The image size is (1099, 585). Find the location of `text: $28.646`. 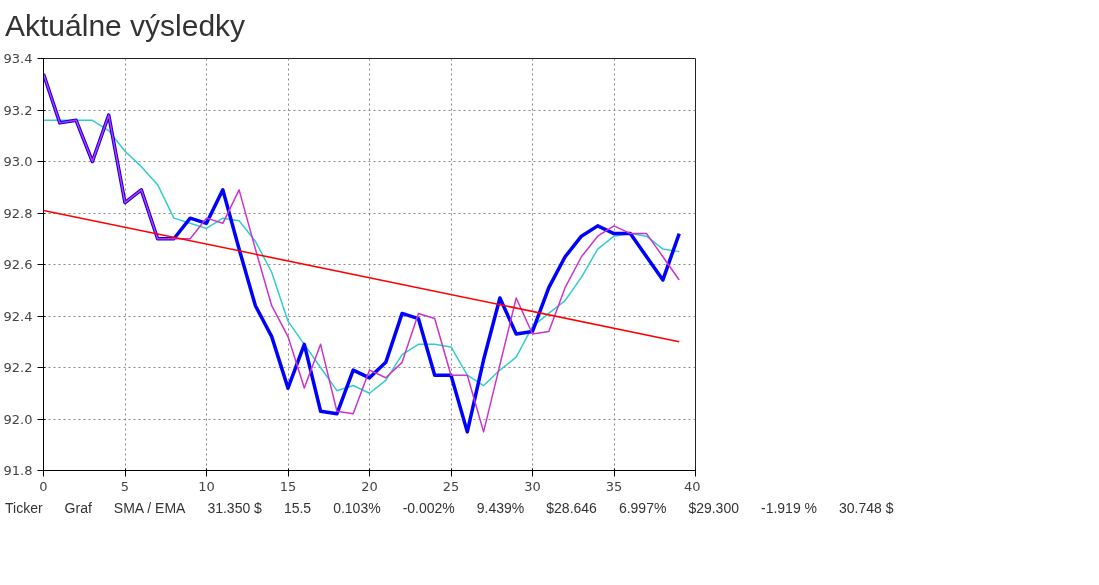

text: $28.646 is located at coordinates (571, 507).